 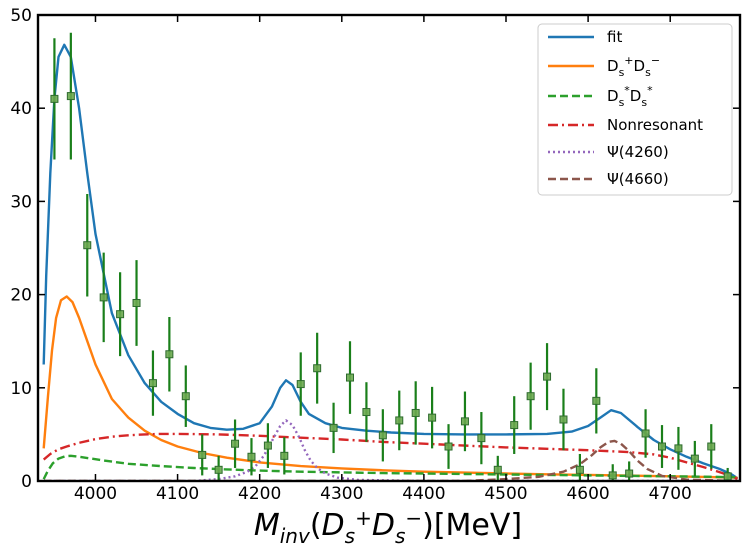 I want to click on x-tick-label: 4700, so click(x=670, y=494).